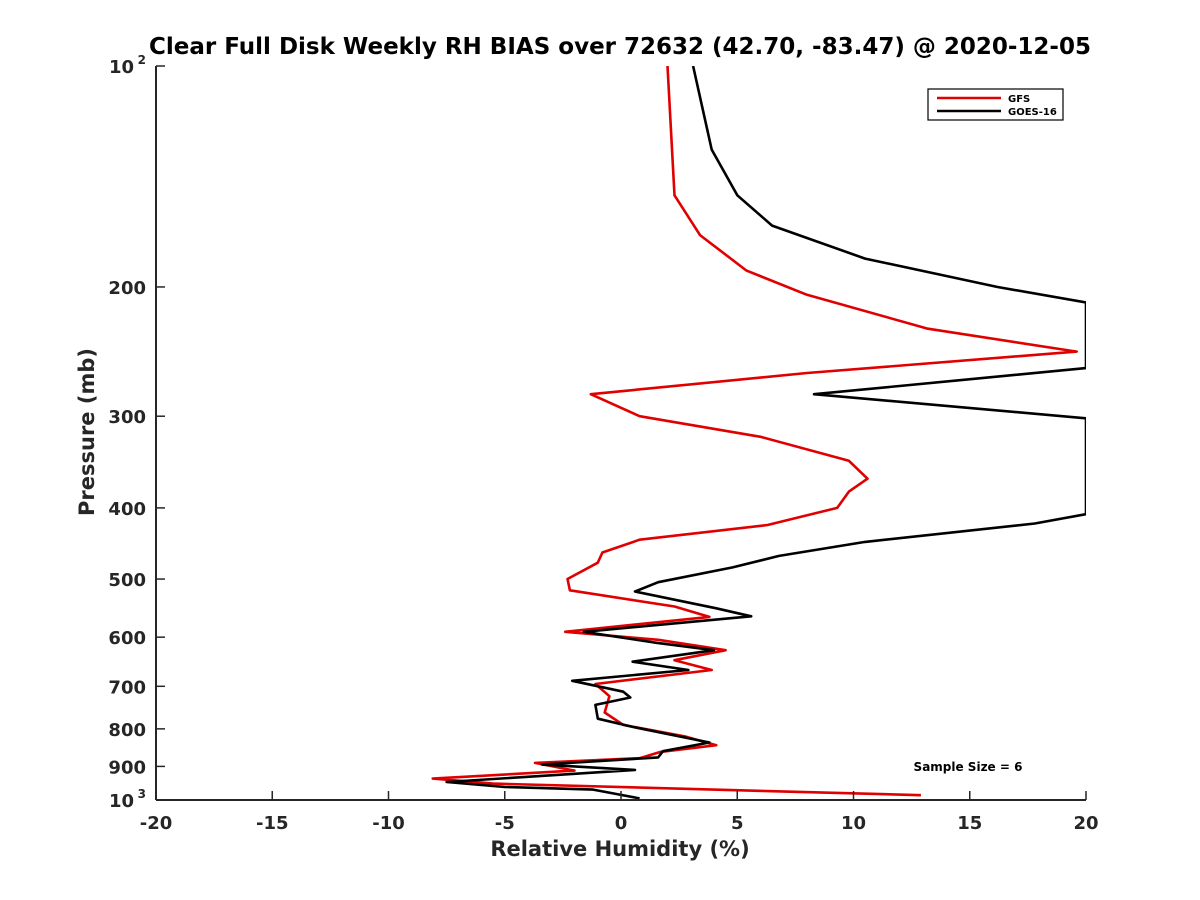 This screenshot has height=900, width=1200. Describe the element at coordinates (127, 730) in the screenshot. I see `y-tick-label: 800` at that location.